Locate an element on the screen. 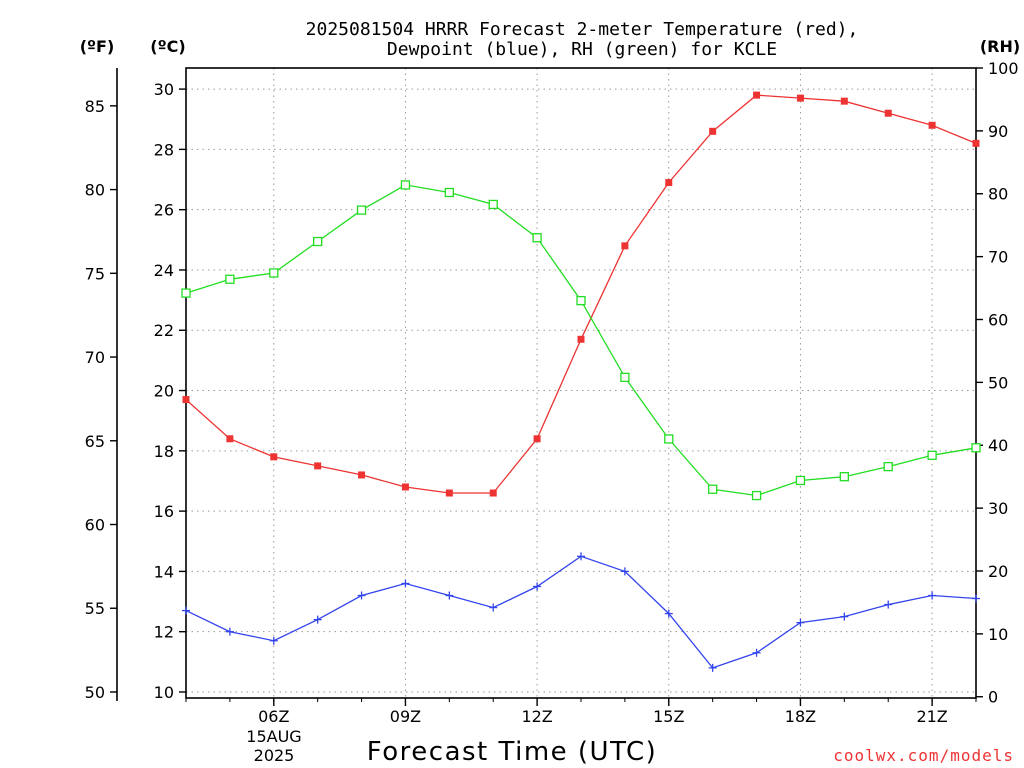  rh-tick-label: 0 is located at coordinates (993, 697).